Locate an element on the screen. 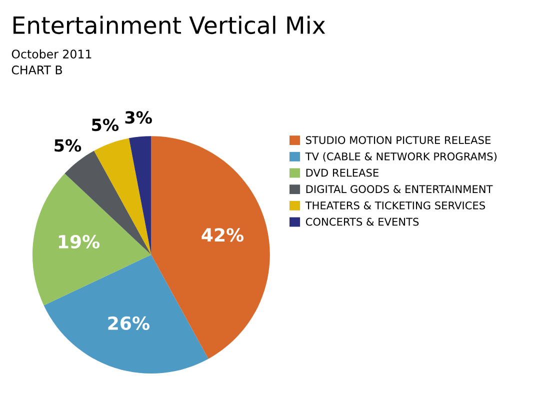  legend-label: STUDIO MOTION PICTURE RELEASE is located at coordinates (398, 140).